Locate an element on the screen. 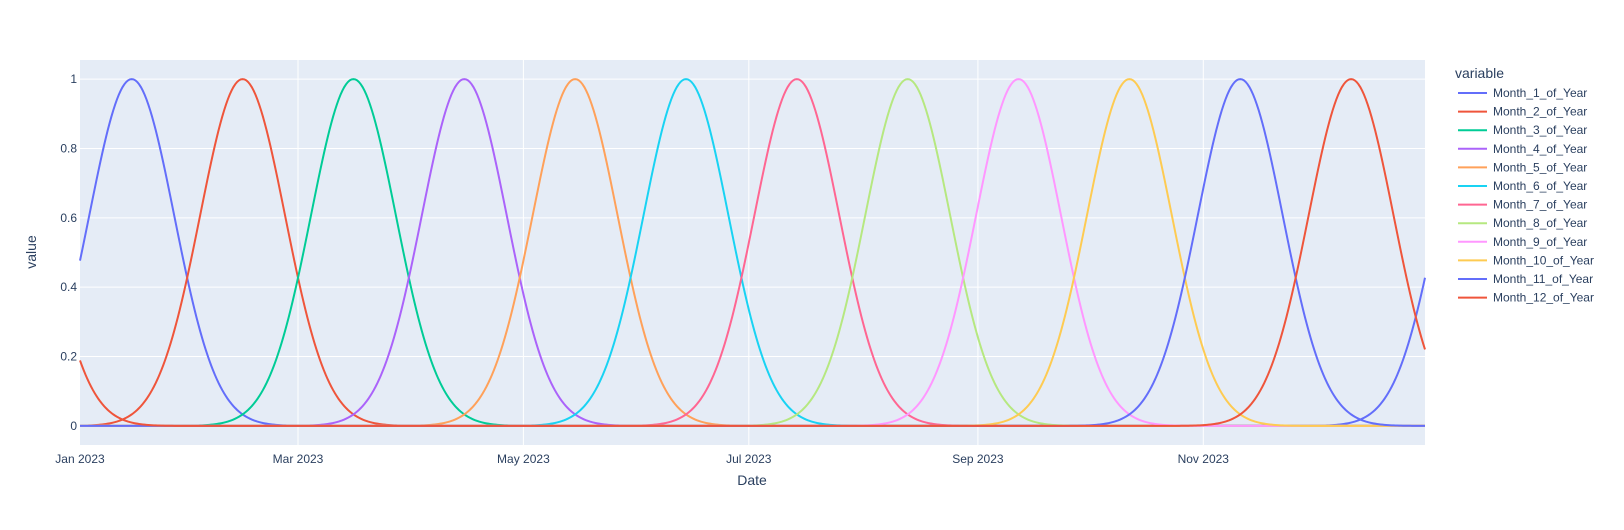  x-axis-title: Date is located at coordinates (752, 480).